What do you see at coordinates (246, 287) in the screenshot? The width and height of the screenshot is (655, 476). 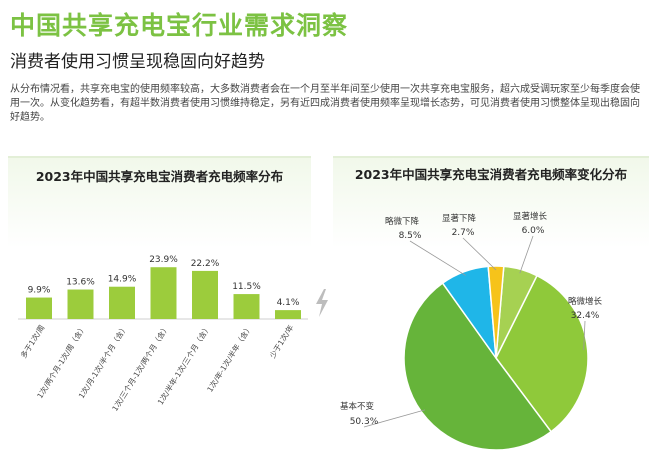 I see `bar-value-label: 11.5%` at bounding box center [246, 287].